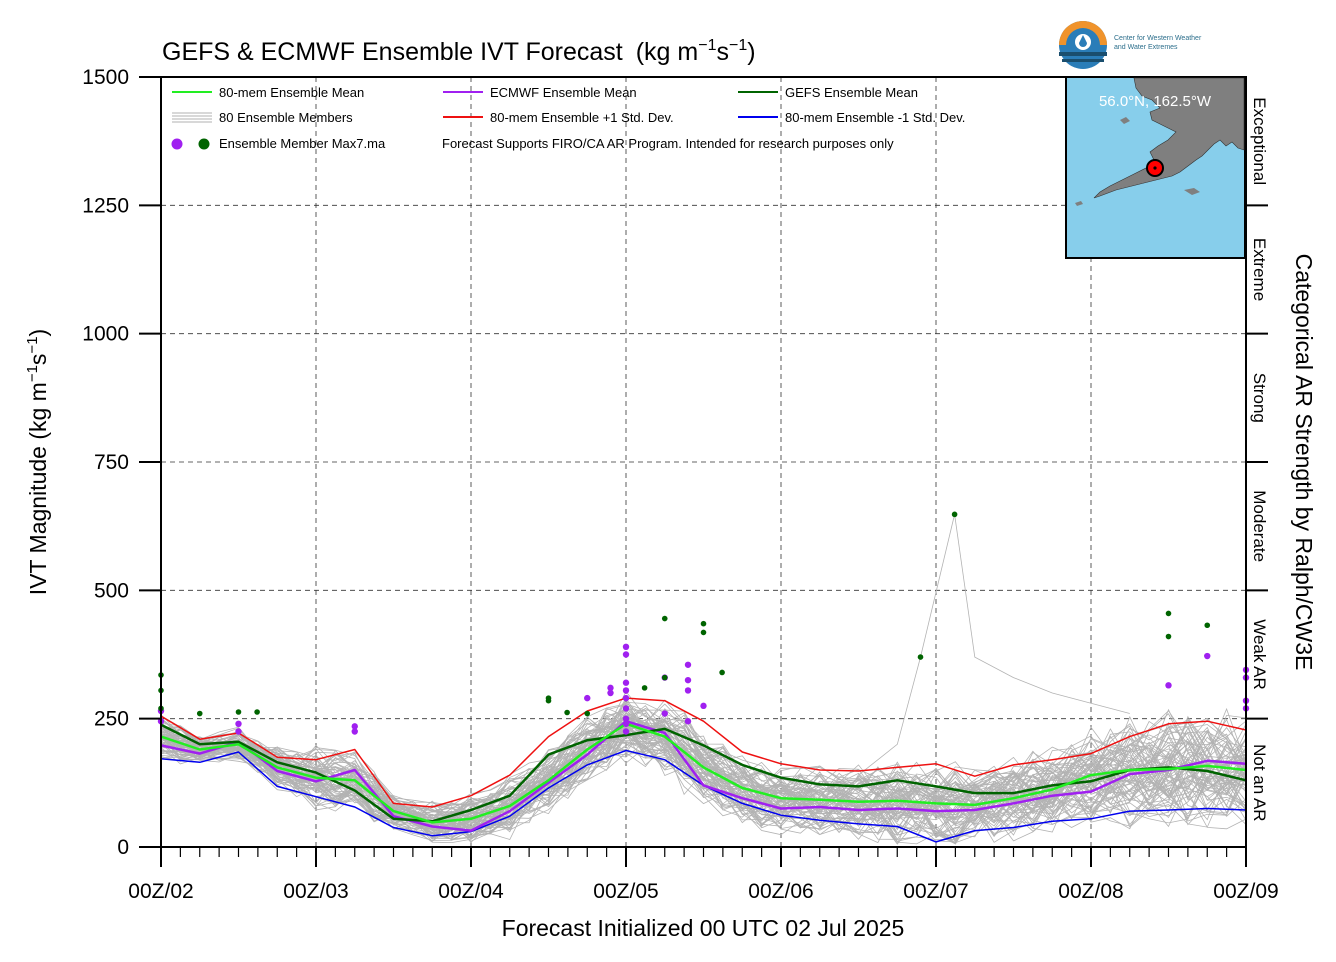  I want to click on map-inset: 56.0°N, 162.5°W, so click(1155, 167).